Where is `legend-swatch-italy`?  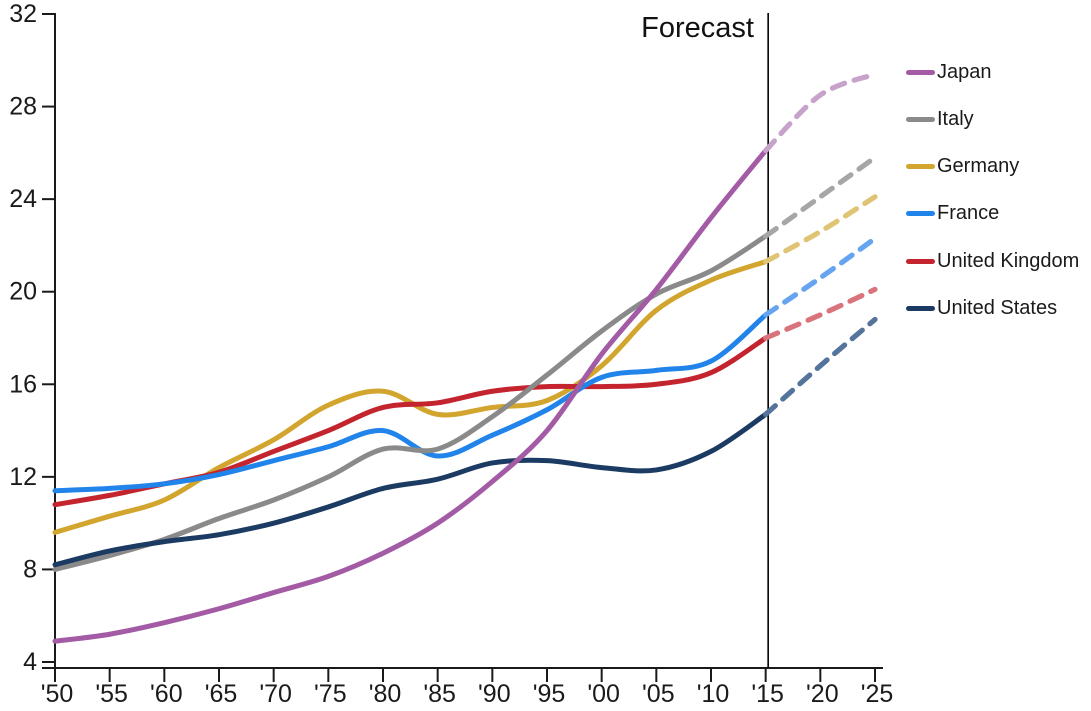 legend-swatch-italy is located at coordinates (920, 119).